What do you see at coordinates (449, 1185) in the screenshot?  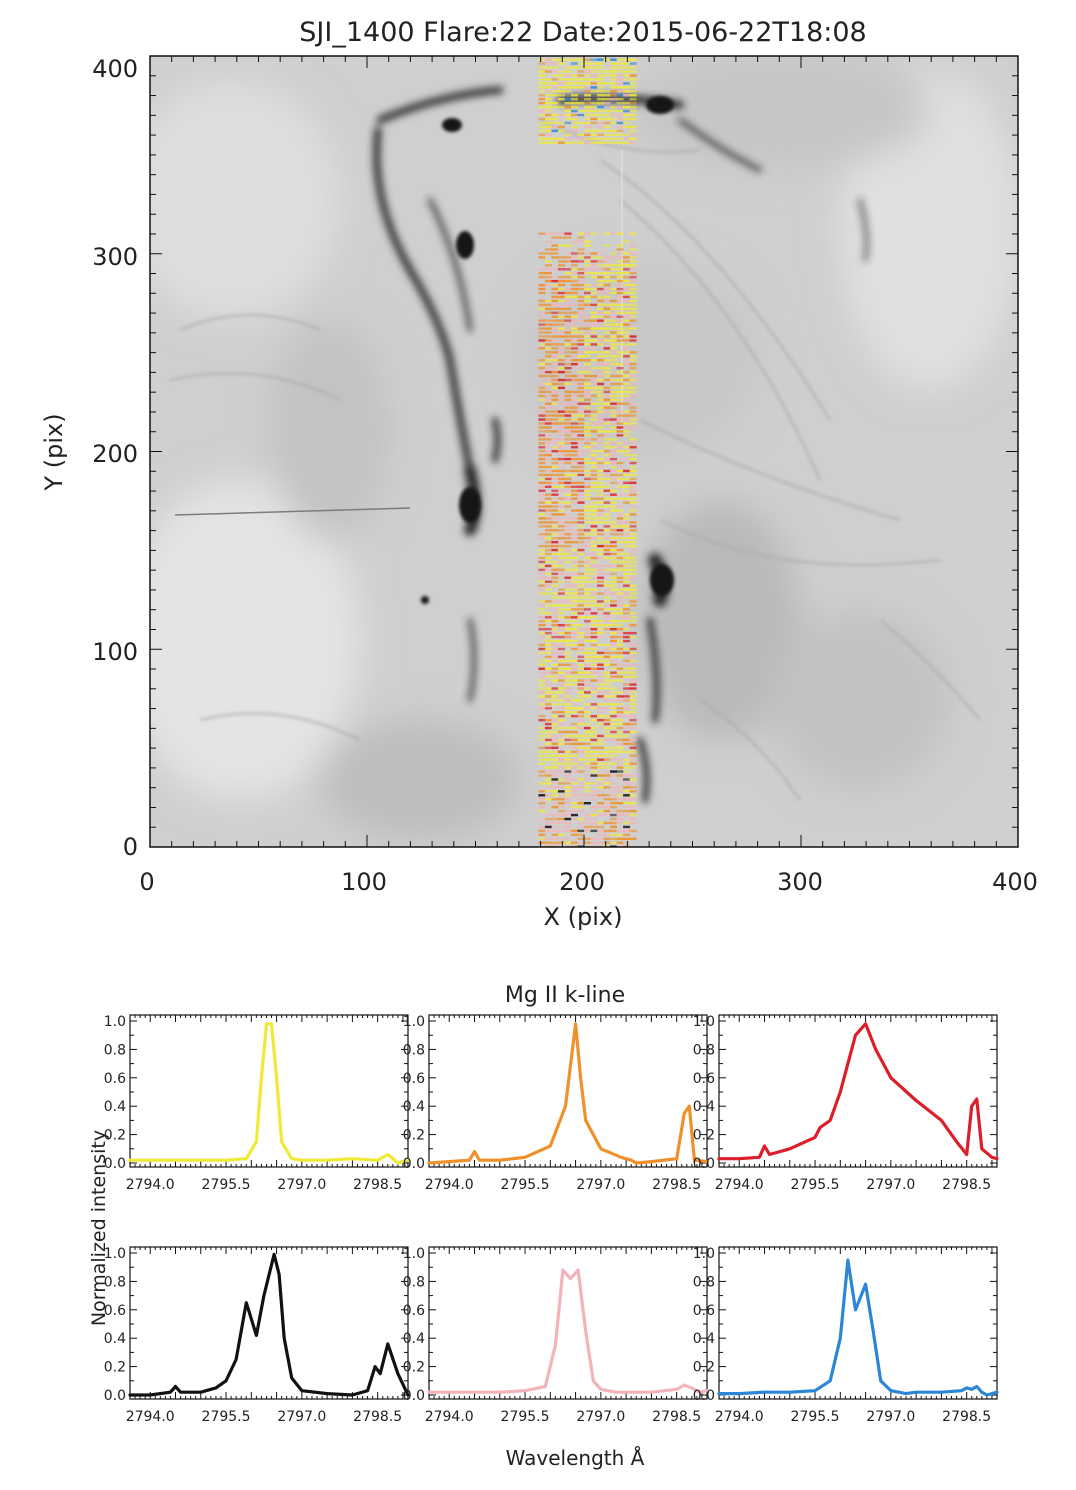 I see `spectrum-x-tick-label: 2794.0` at bounding box center [449, 1185].